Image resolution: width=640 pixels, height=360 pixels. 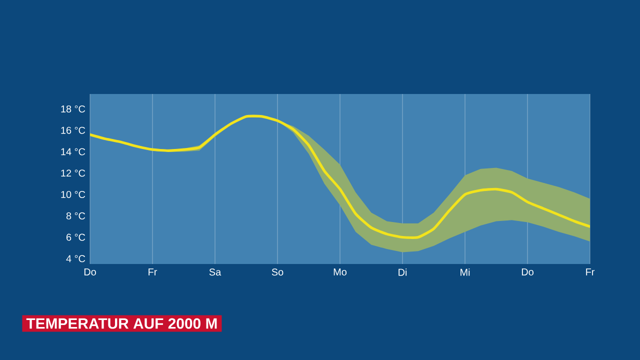 What do you see at coordinates (278, 272) in the screenshot?
I see `x-tick-label: So` at bounding box center [278, 272].